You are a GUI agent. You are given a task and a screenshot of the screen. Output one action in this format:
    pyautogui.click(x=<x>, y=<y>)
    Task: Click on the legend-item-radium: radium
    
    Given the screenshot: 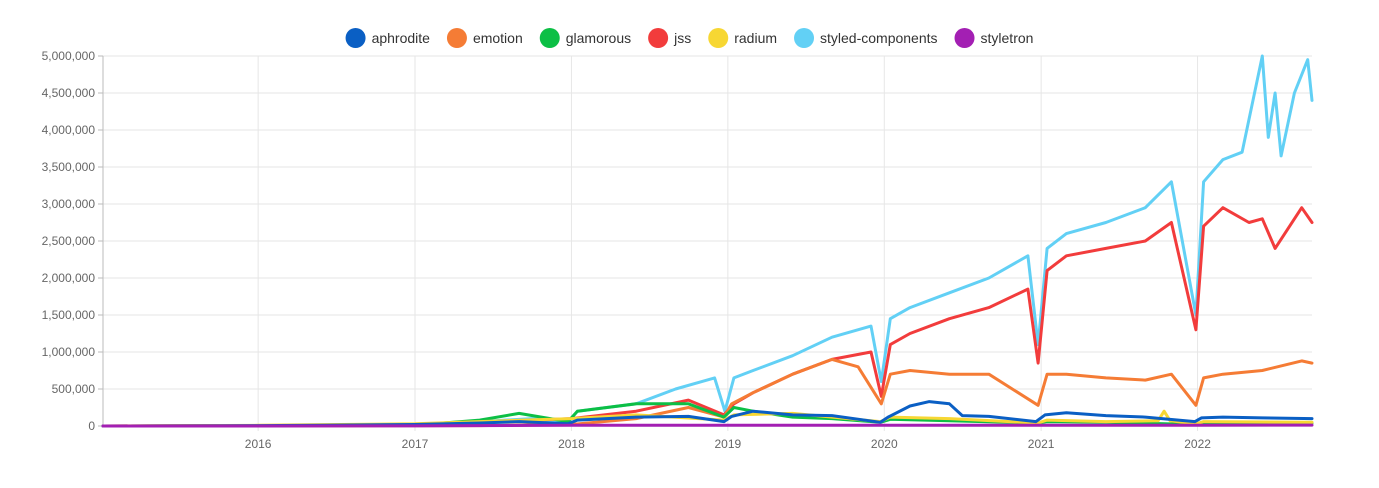 What is the action you would take?
    pyautogui.click(x=742, y=38)
    